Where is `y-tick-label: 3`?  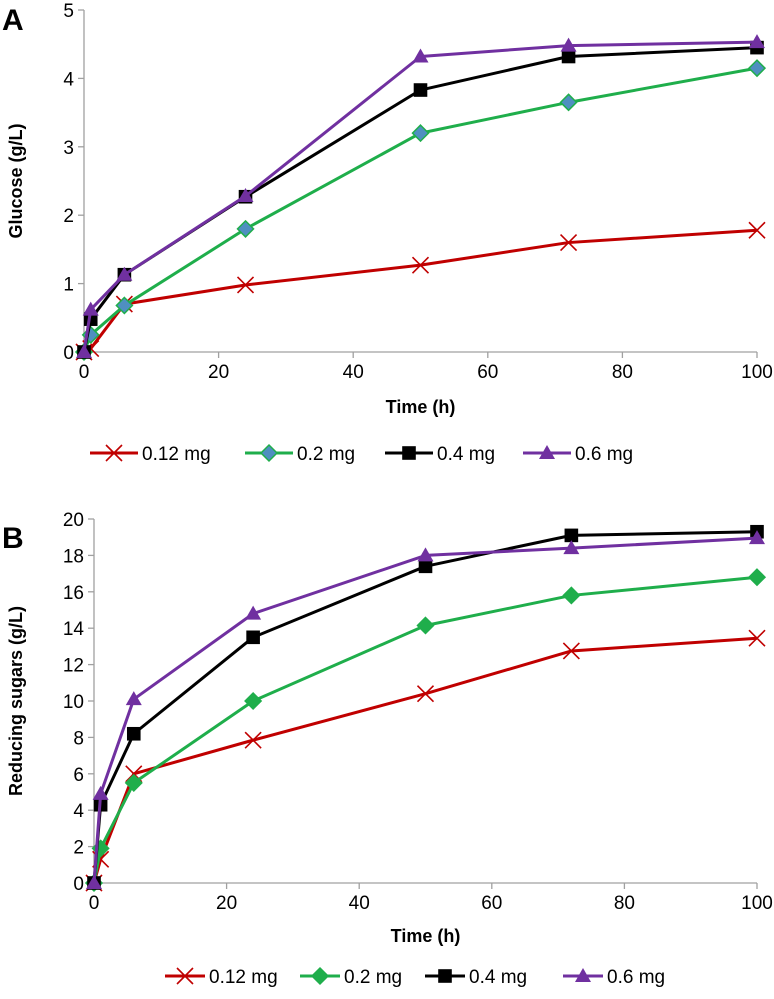
y-tick-label: 3 is located at coordinates (68, 148).